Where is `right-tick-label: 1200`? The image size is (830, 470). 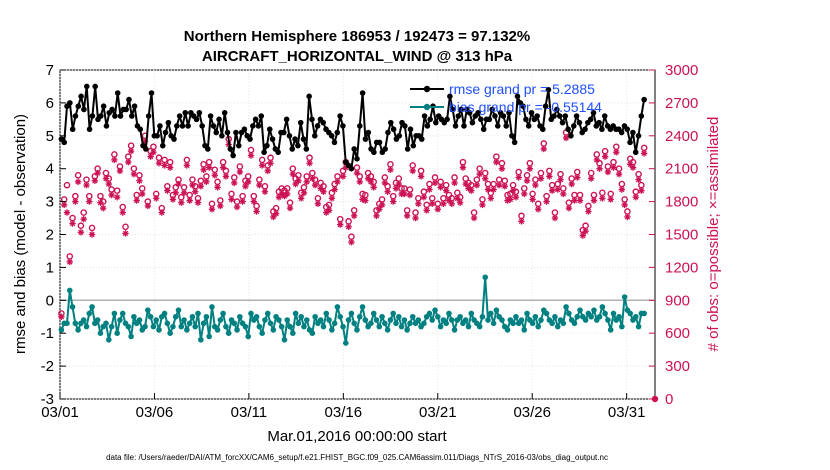 right-tick-label: 1200 is located at coordinates (681, 267).